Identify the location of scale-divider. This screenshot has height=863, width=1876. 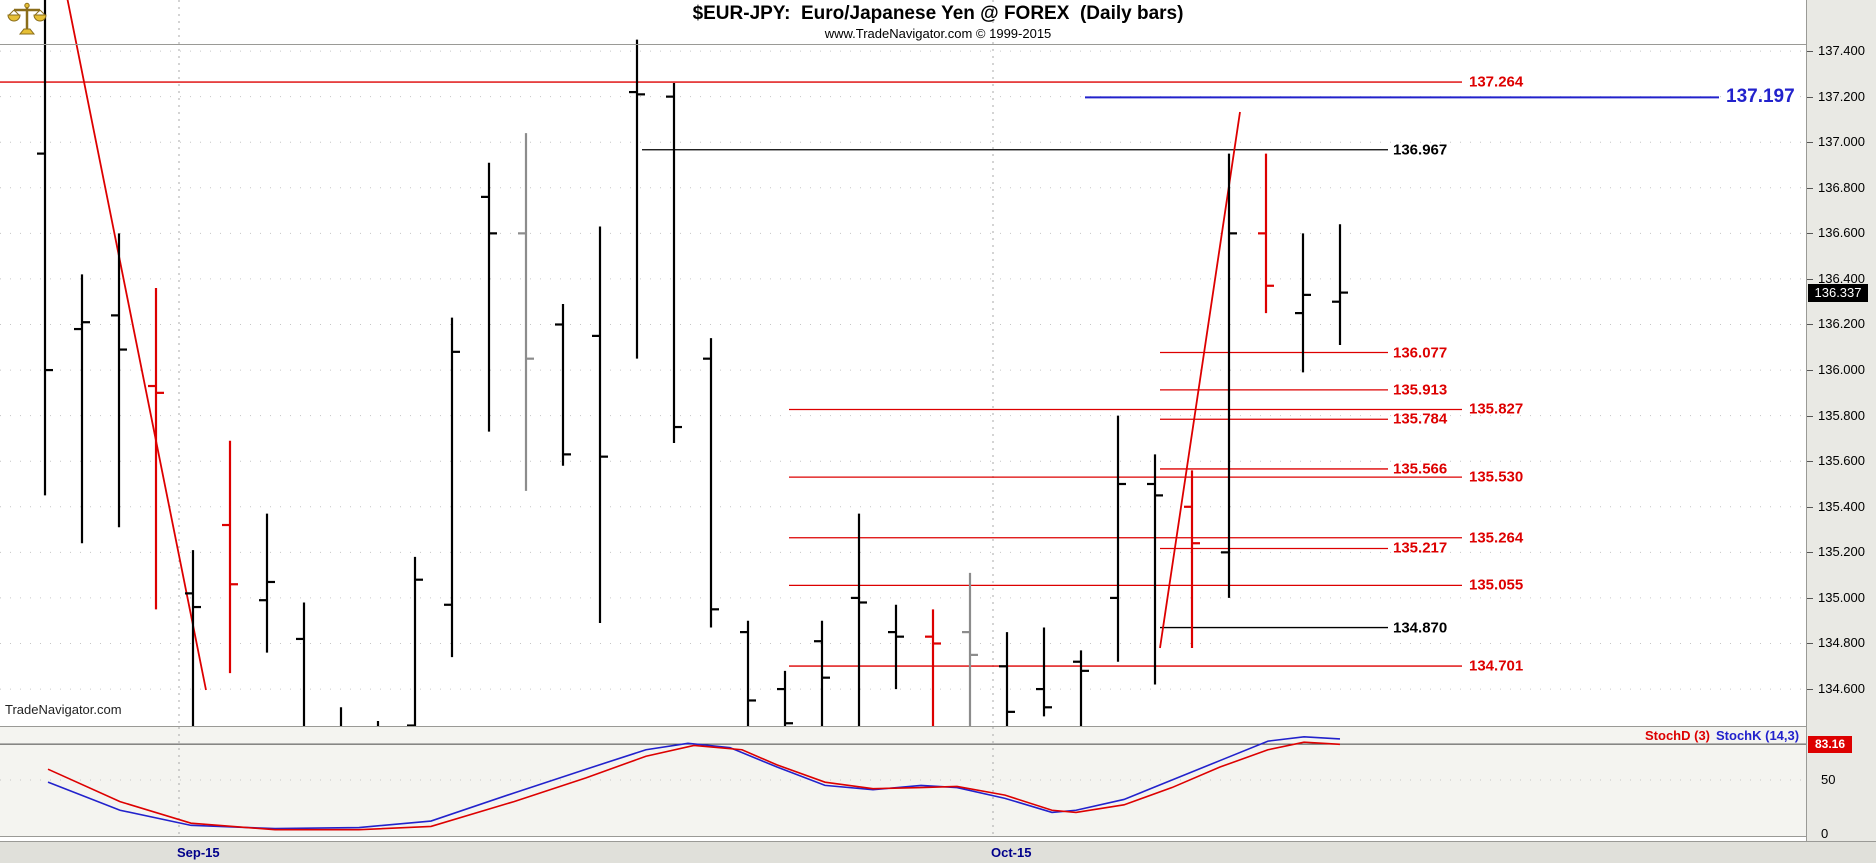
(1806, 420).